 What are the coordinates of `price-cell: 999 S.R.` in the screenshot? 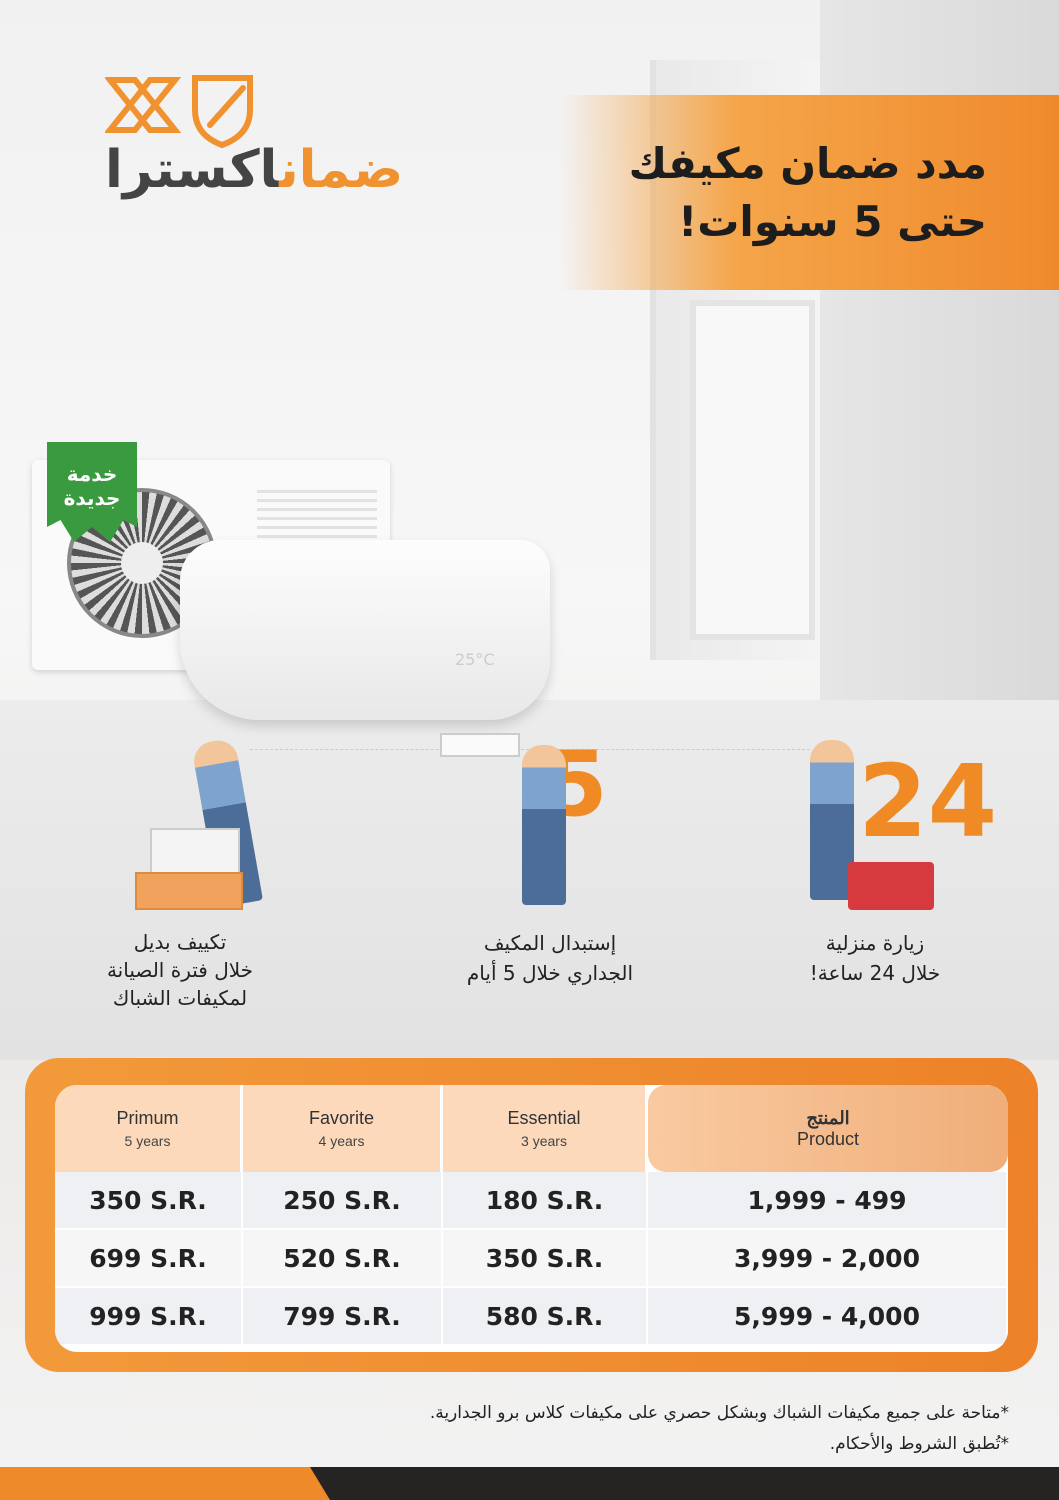 It's located at (149, 1317).